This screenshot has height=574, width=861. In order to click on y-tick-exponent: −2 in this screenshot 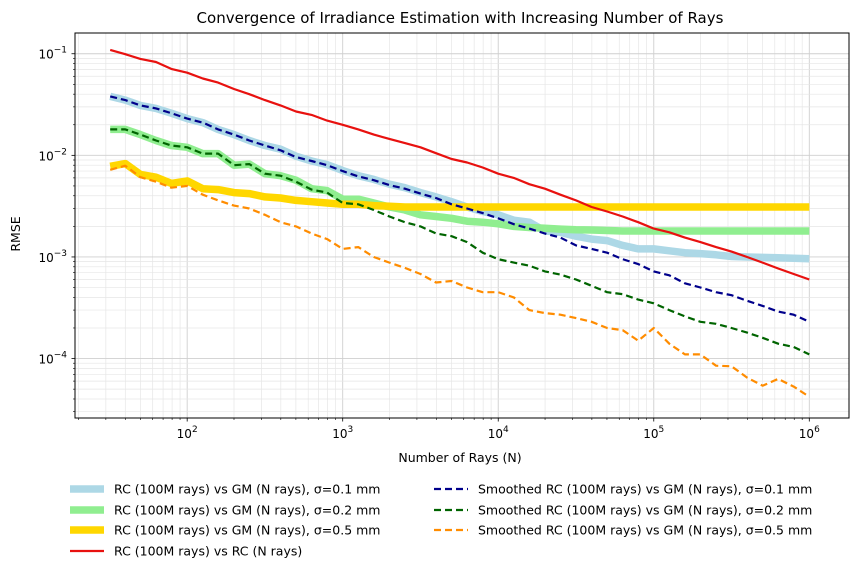, I will do `click(60, 152)`.